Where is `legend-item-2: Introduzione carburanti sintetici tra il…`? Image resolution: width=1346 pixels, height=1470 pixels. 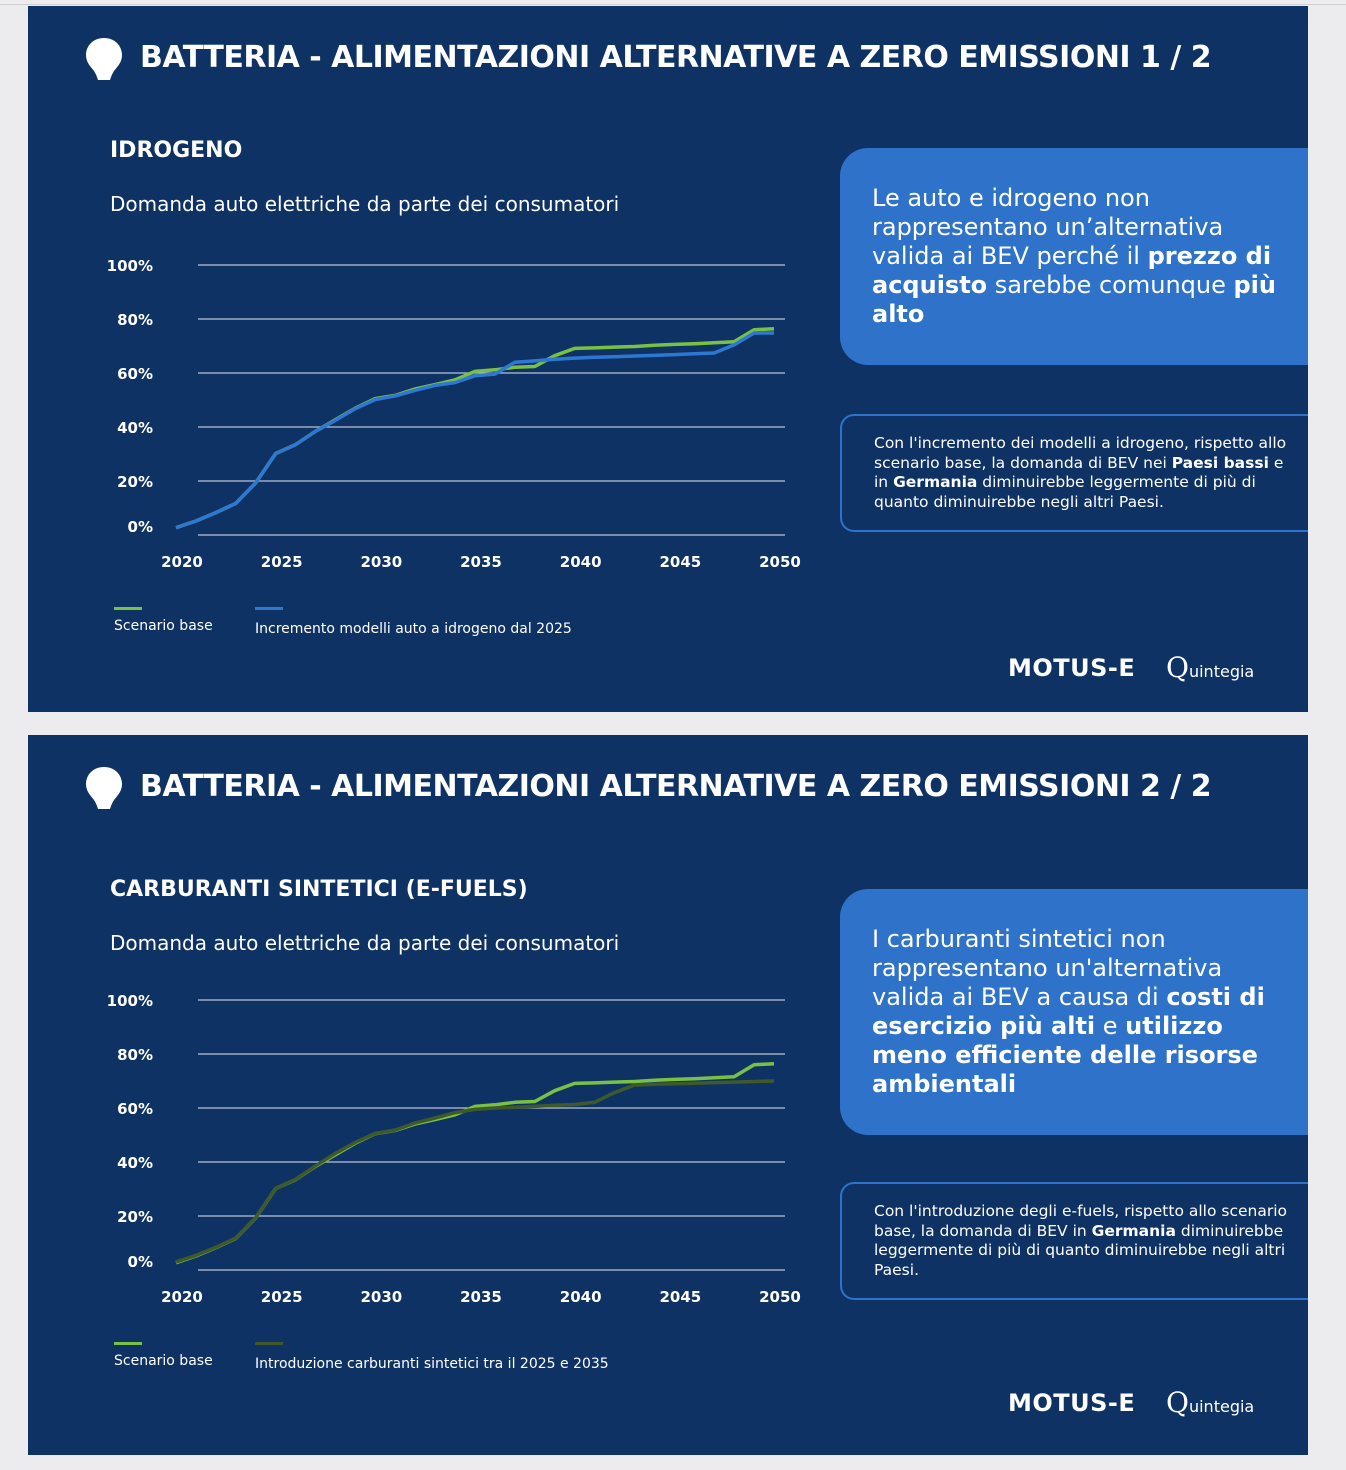
legend-item-2: Introduzione carburanti sintetici tra il… is located at coordinates (432, 1357).